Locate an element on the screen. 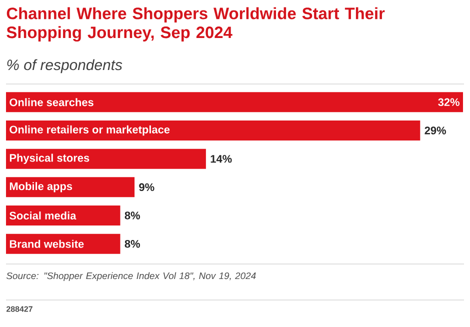  data-label: 32% is located at coordinates (449, 102).